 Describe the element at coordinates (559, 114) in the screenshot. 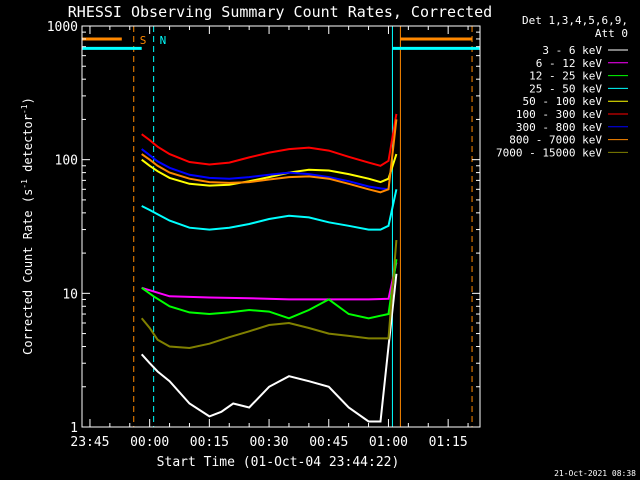

I see `legend-label: 100 - 300 keV` at that location.